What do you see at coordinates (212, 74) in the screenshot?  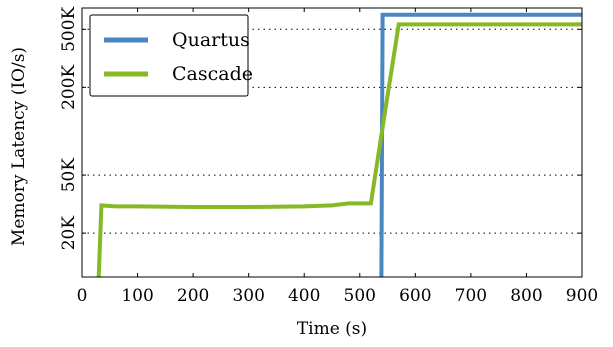 I see `legend-label-cascade: Cascade` at bounding box center [212, 74].